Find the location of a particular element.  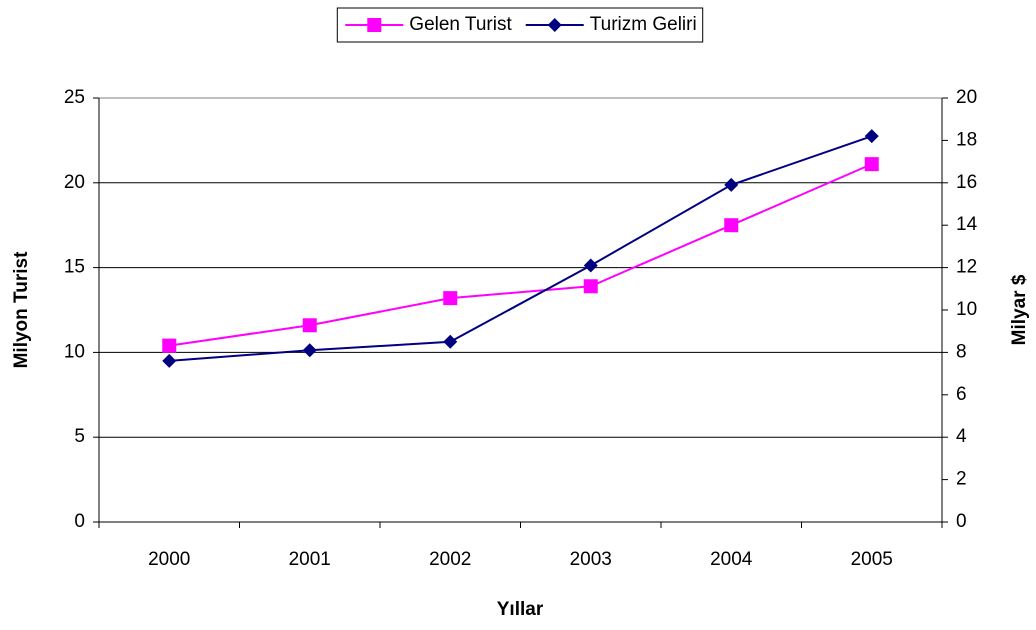

x-tick-label: 2002 is located at coordinates (450, 559).